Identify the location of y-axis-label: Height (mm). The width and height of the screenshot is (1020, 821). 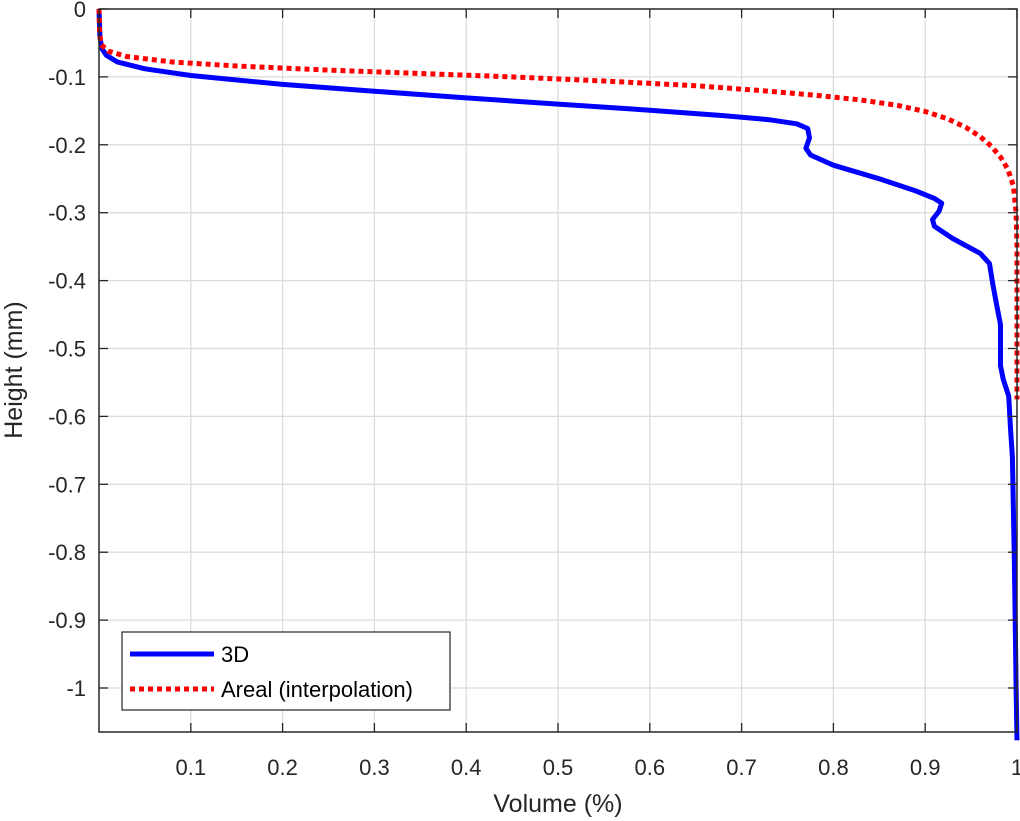
(14, 370).